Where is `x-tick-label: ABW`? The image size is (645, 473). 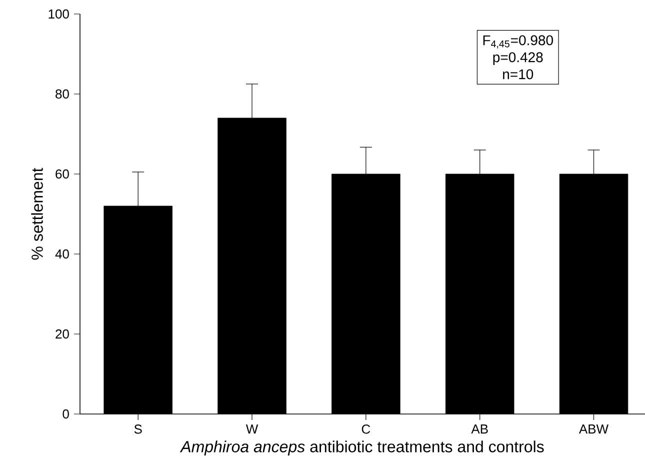 x-tick-label: ABW is located at coordinates (593, 429).